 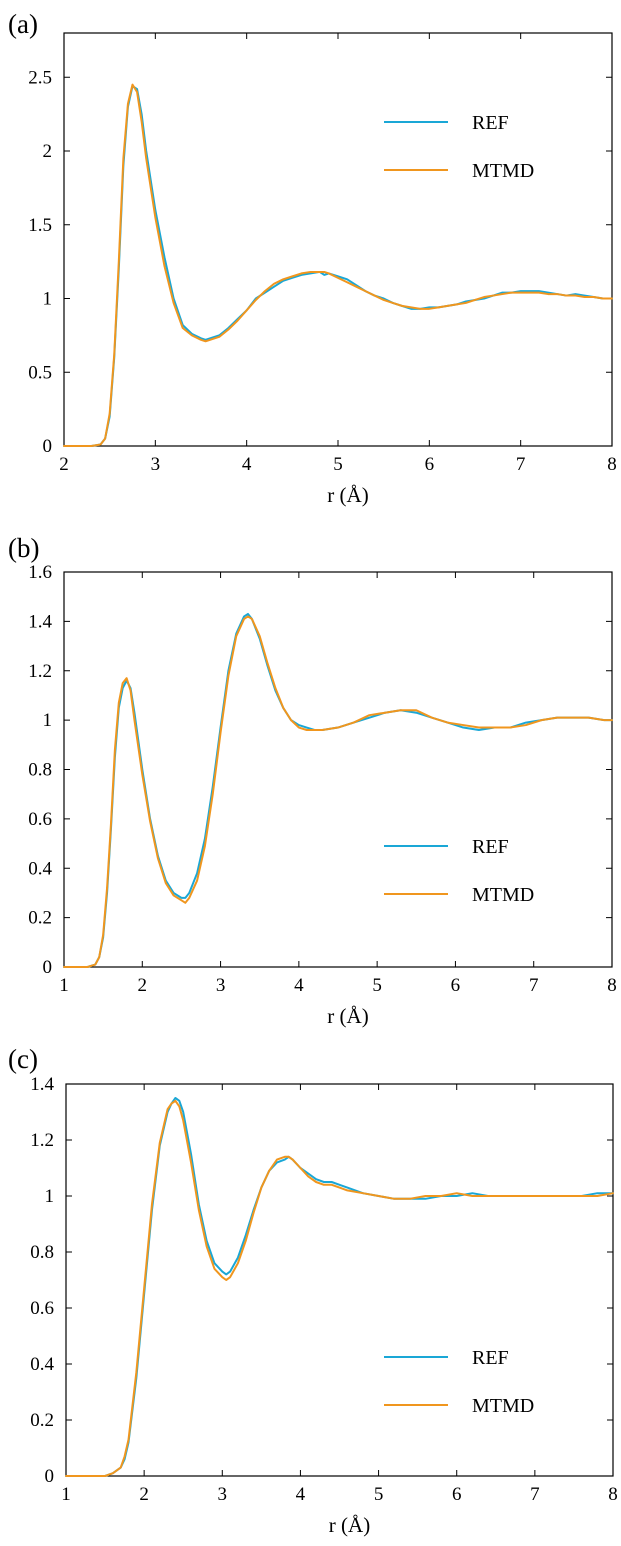 I want to click on y-tick-label: 2.5, so click(x=40, y=77).